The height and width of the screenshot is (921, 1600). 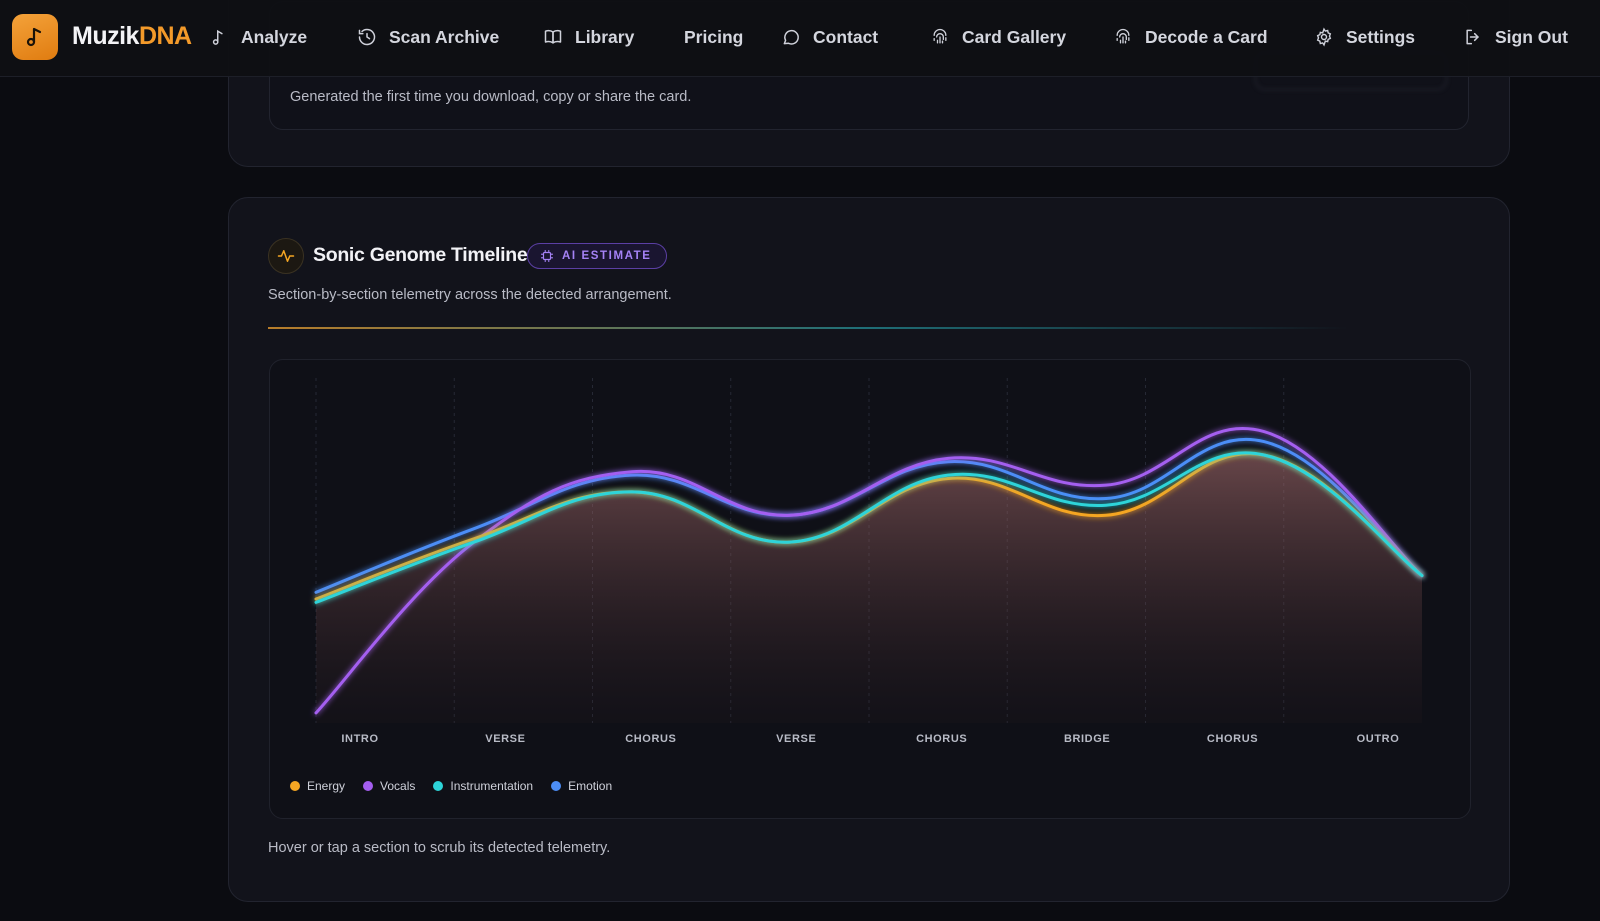 What do you see at coordinates (808, 328) in the screenshot?
I see `section-divider` at bounding box center [808, 328].